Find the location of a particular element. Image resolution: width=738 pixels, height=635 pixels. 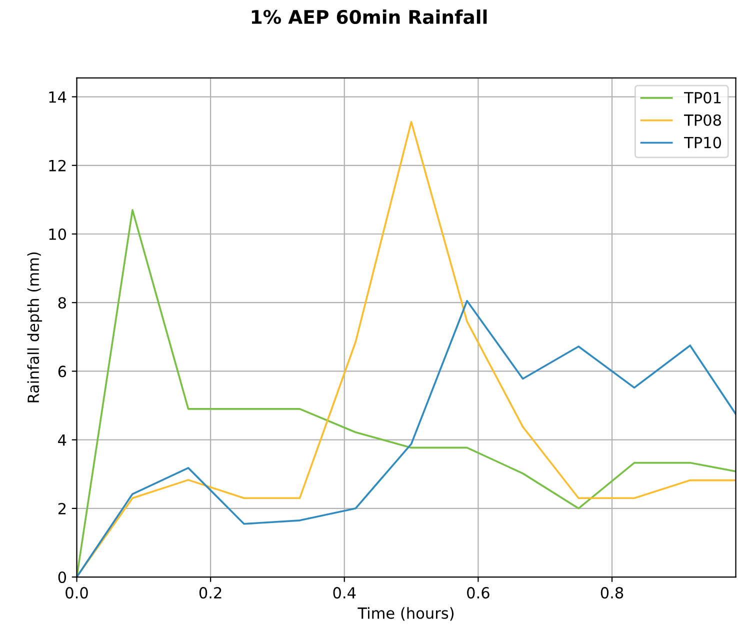

x-tick-label: 0.2 is located at coordinates (210, 593).